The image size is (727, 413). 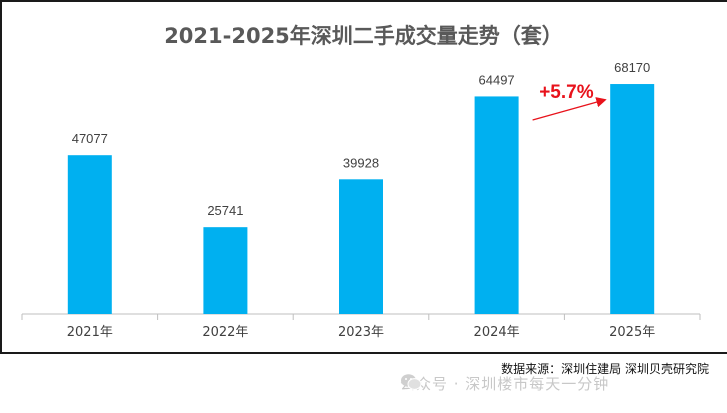 I want to click on data-label: 64497, so click(x=497, y=79).